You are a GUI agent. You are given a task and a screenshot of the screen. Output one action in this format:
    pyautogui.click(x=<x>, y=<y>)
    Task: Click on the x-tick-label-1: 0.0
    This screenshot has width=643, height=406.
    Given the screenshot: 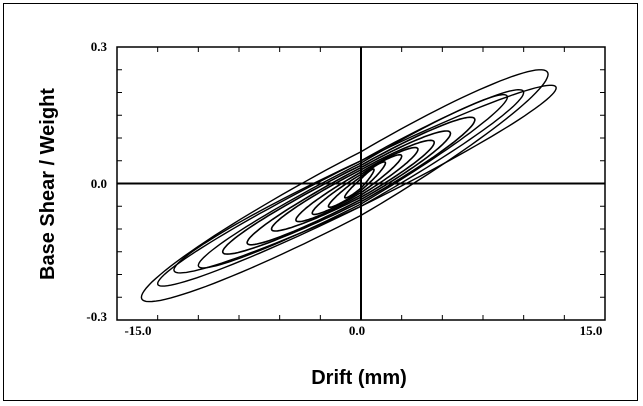 What is the action you would take?
    pyautogui.click(x=357, y=330)
    